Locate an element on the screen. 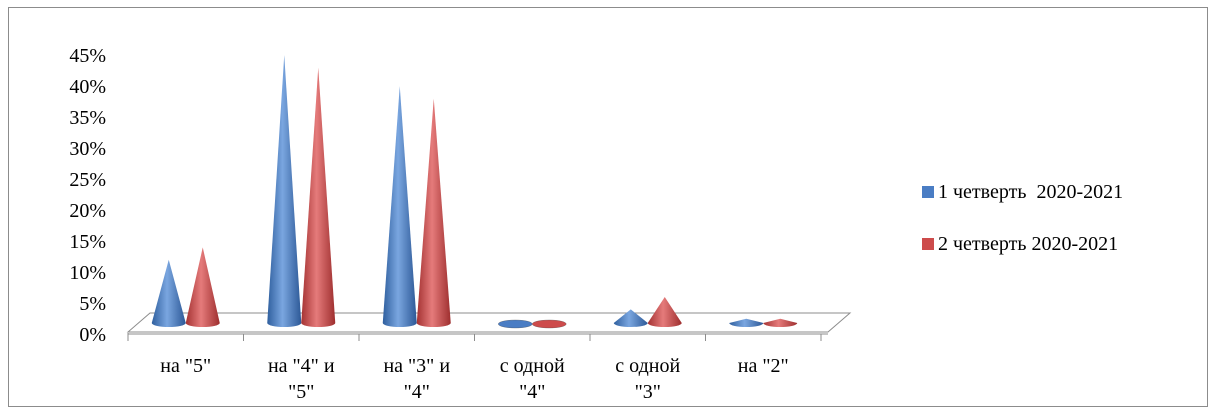 This screenshot has height=414, width=1215. x-category-label: на "3" и "4" is located at coordinates (416, 379).